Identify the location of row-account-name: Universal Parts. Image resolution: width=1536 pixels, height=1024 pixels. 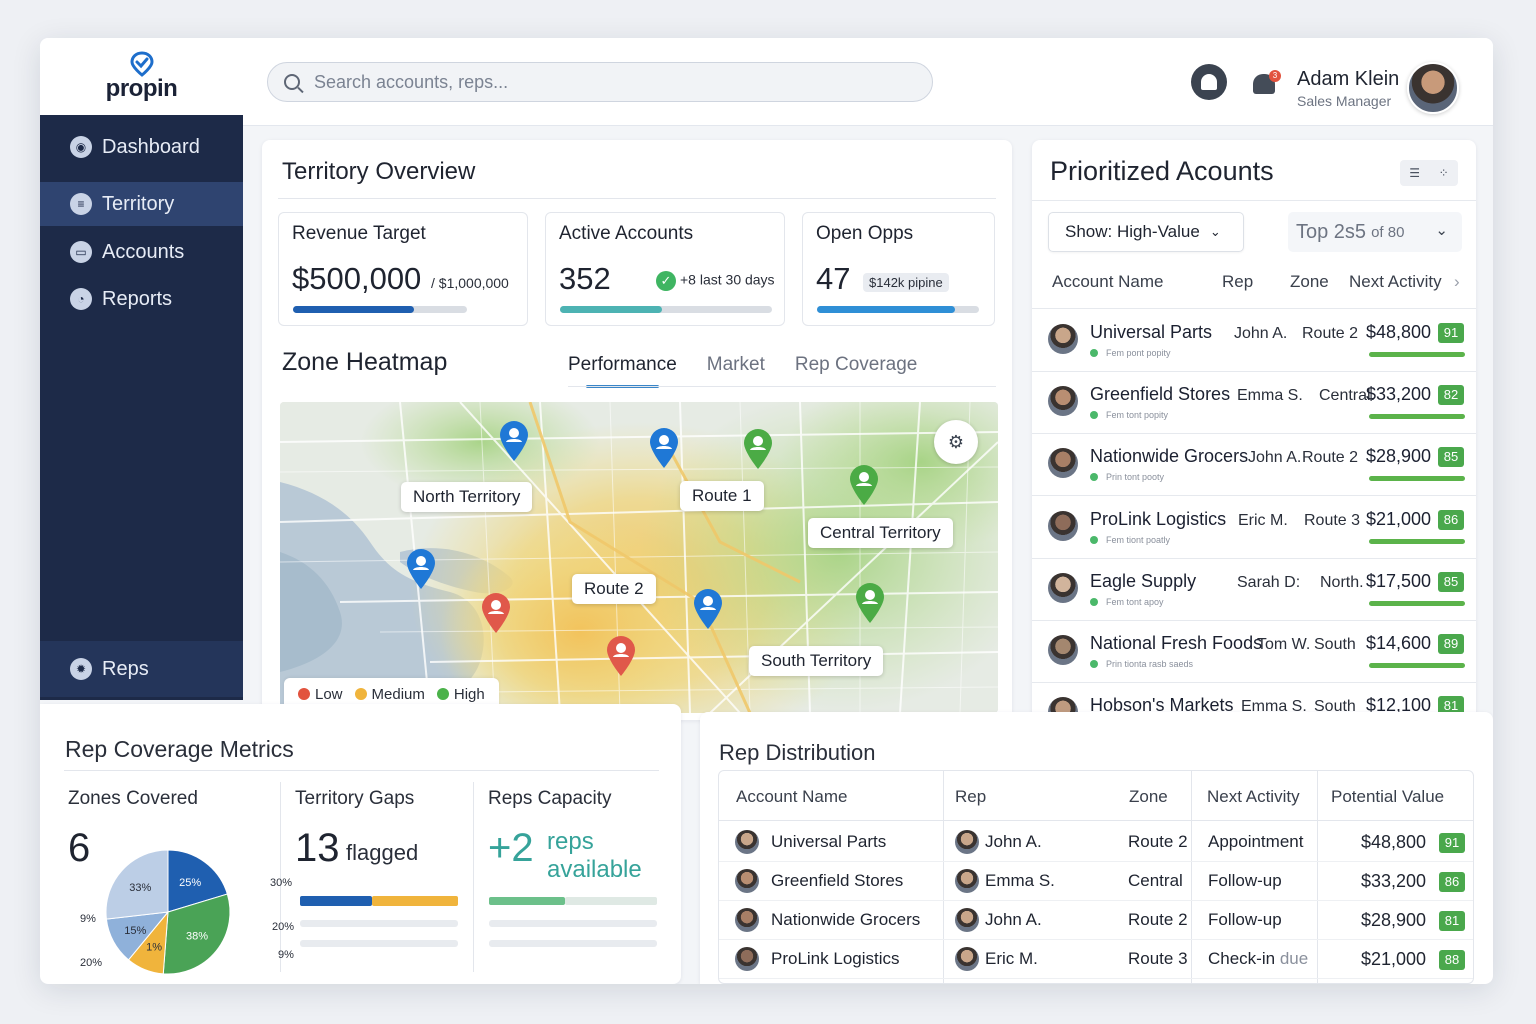
(829, 841).